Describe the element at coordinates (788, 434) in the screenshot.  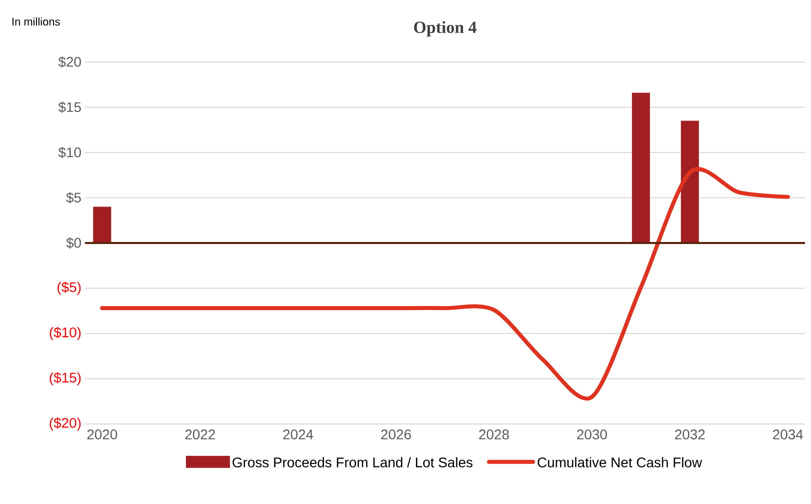
I see `x-tick-label: 2034` at that location.